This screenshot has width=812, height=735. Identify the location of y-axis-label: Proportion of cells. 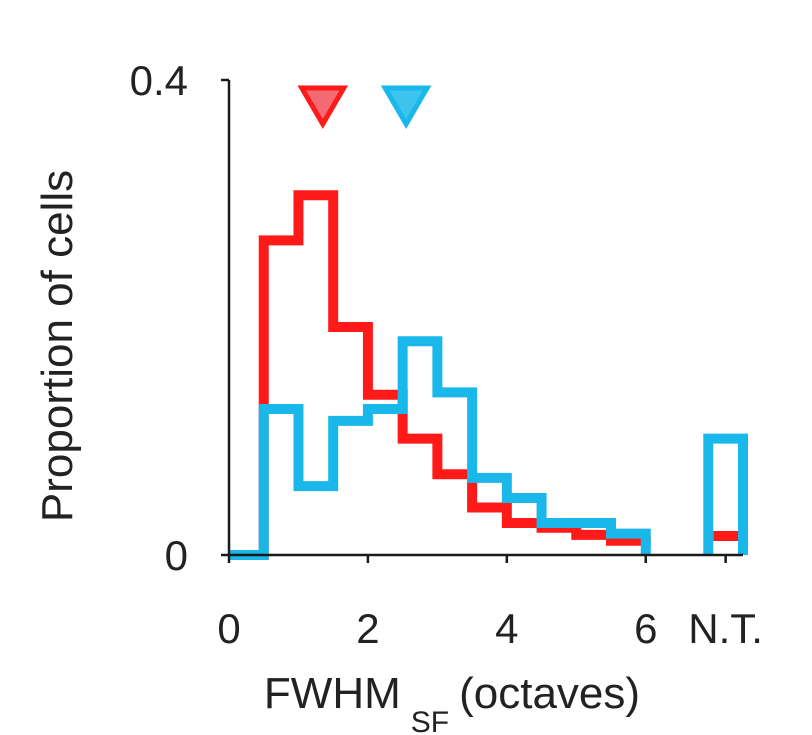
(57, 346).